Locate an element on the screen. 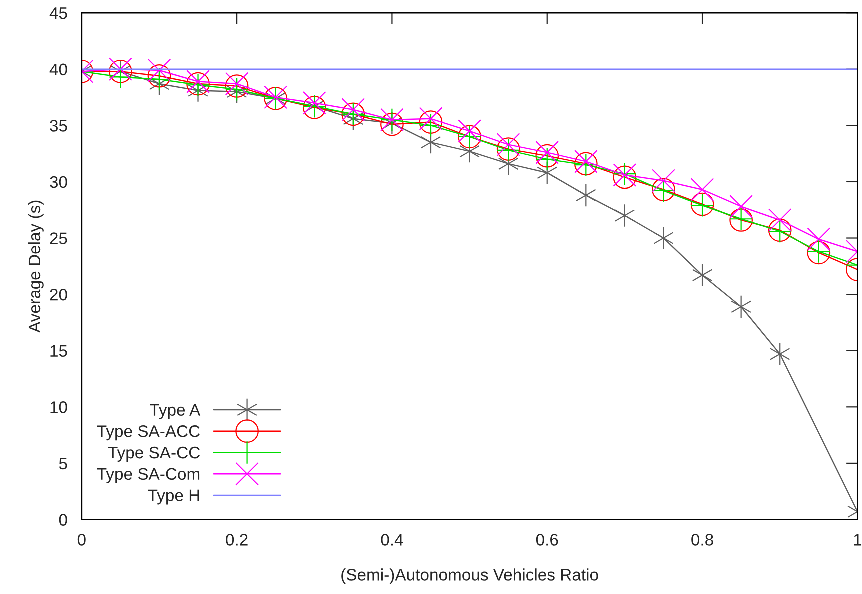 Image resolution: width=862 pixels, height=594 pixels. y-tick-label: 45 is located at coordinates (59, 14).